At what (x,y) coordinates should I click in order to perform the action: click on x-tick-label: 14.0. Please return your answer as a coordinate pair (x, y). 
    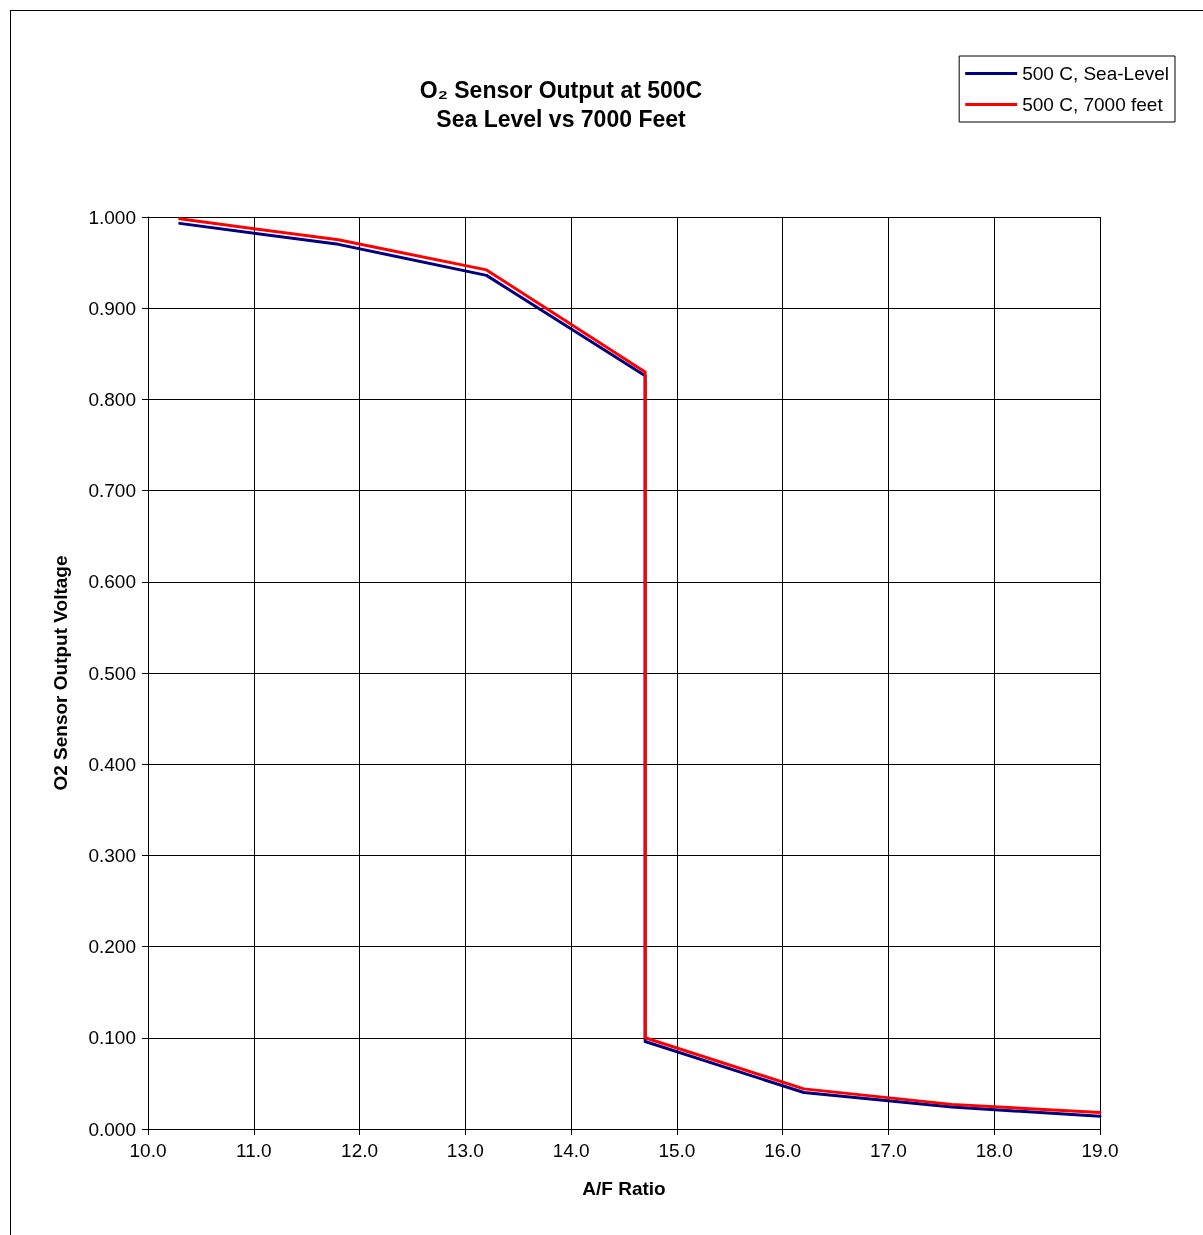
    Looking at the image, I should click on (571, 1150).